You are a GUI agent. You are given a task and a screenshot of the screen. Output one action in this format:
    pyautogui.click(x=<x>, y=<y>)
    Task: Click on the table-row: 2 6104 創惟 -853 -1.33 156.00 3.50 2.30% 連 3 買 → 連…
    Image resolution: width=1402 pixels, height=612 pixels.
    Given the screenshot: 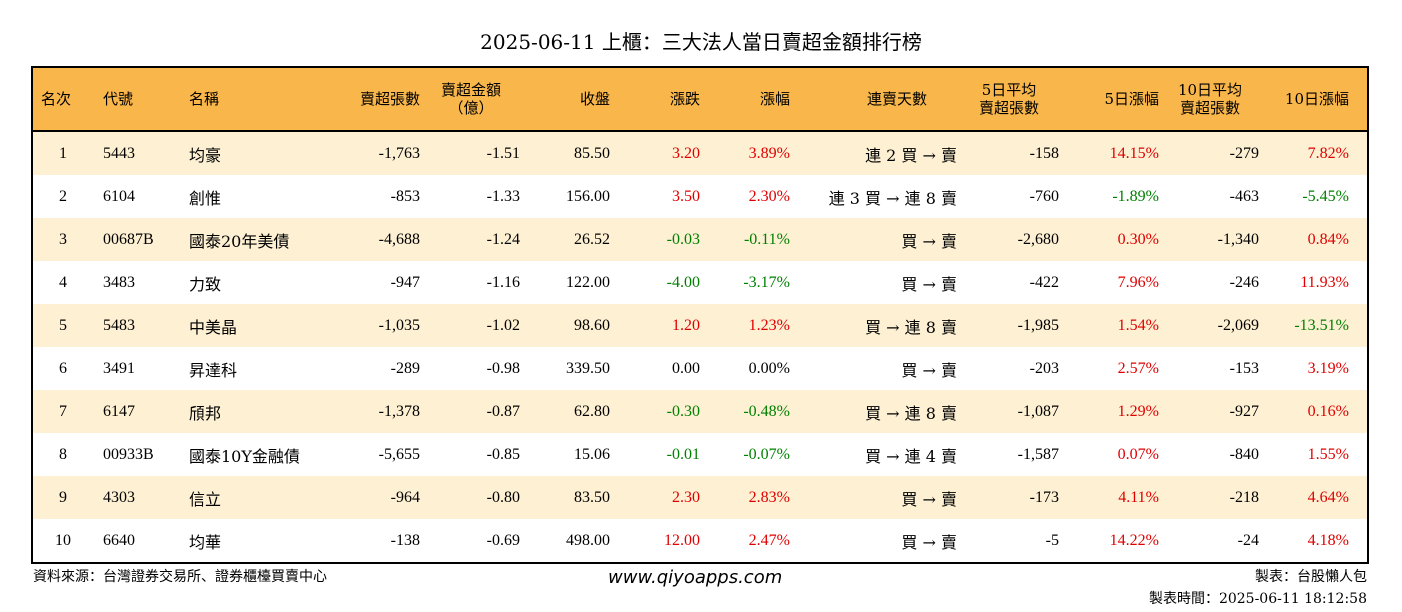 What is the action you would take?
    pyautogui.click(x=700, y=196)
    